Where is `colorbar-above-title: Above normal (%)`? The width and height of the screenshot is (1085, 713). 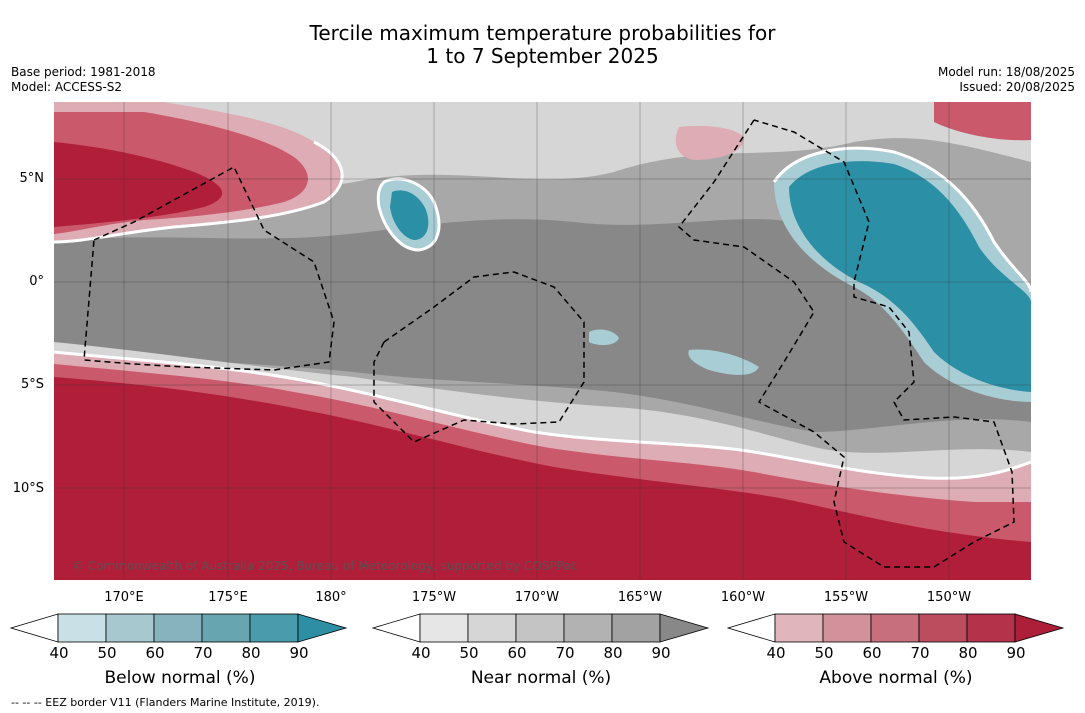
colorbar-above-title: Above normal (%) is located at coordinates (896, 678).